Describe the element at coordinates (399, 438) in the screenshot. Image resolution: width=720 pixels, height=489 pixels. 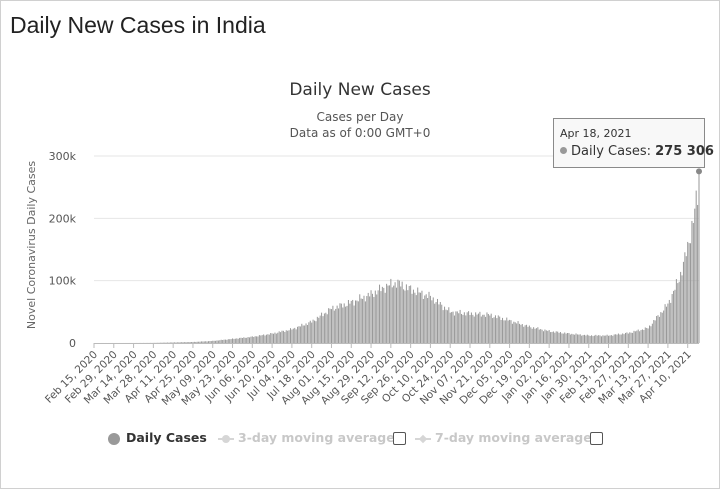
I see `checkbox-3-day-average` at that location.